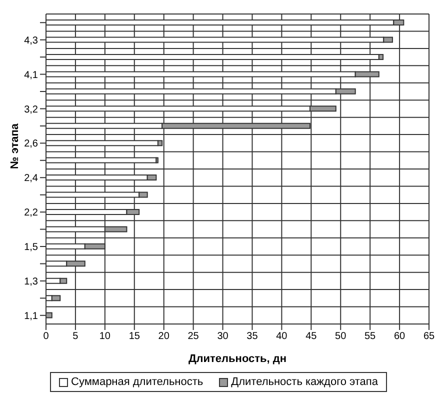 This screenshot has height=398, width=445. Describe the element at coordinates (252, 336) in the screenshot. I see `x-tick-label: 35` at that location.